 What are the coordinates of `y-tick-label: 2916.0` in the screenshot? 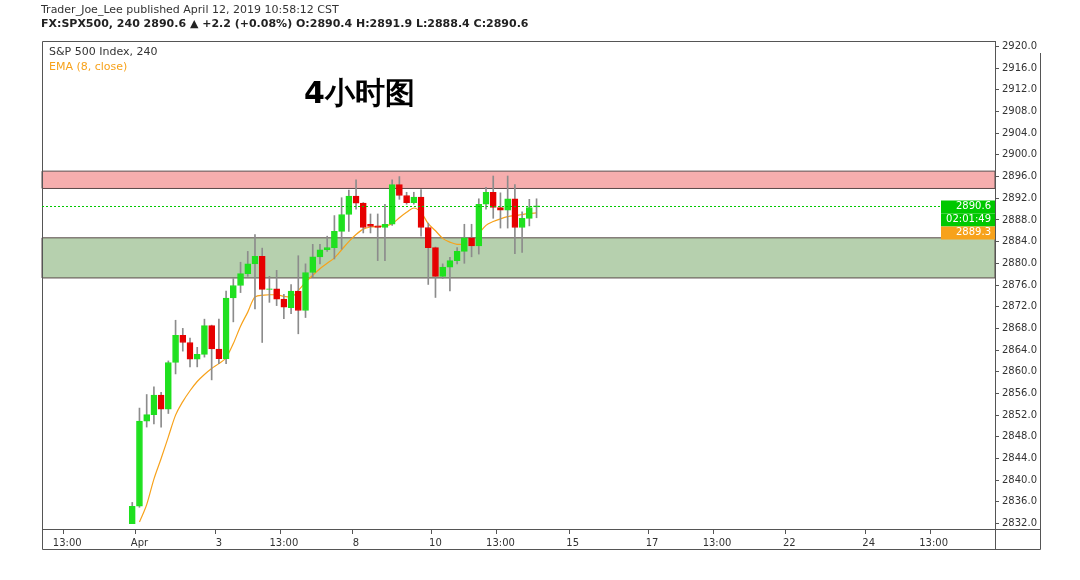 It's located at (1019, 67).